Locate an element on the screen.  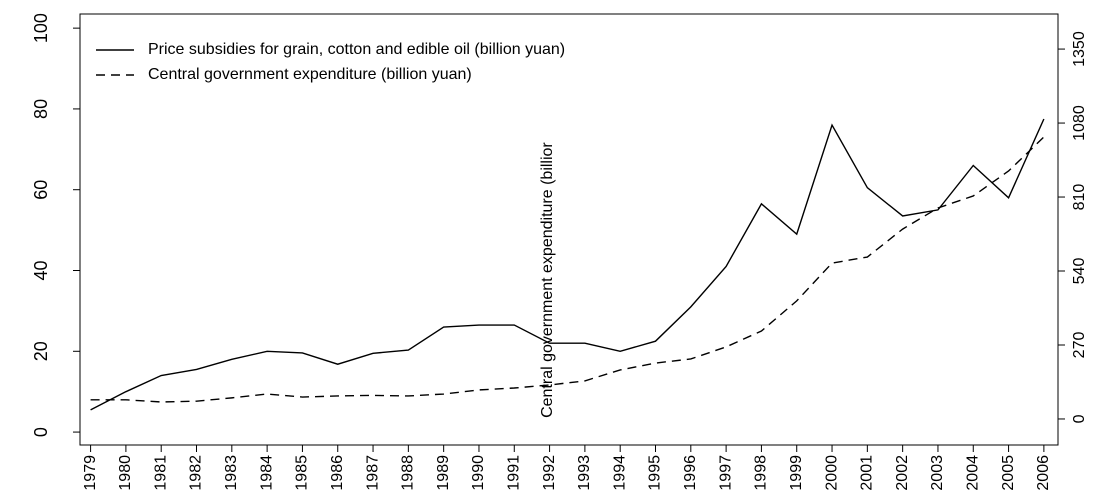
x-tick-label: 1985 is located at coordinates (302, 472).